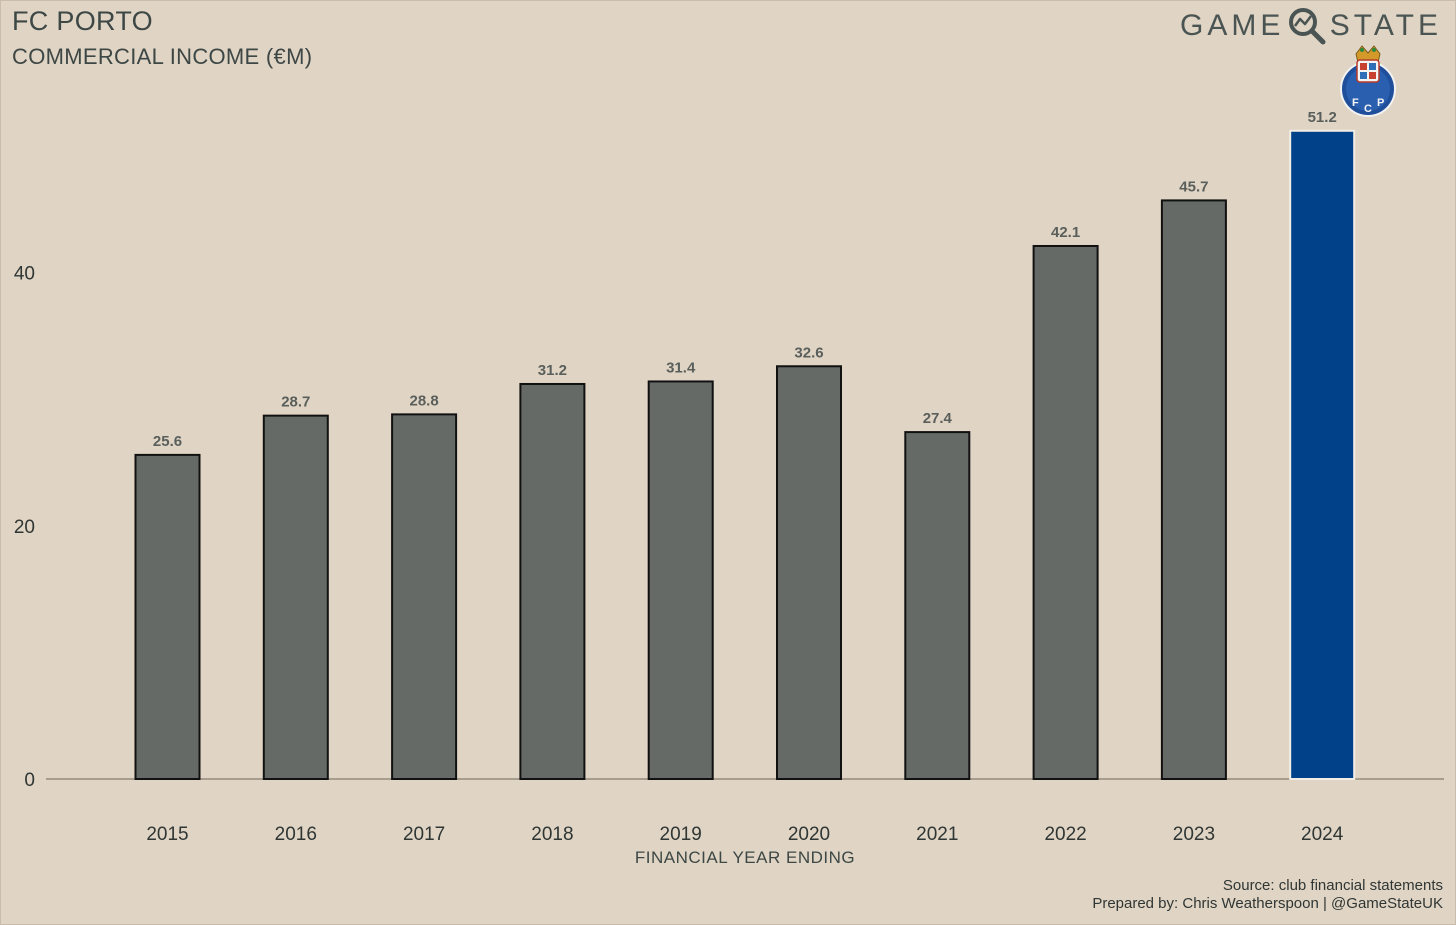 Image resolution: width=1456 pixels, height=925 pixels. What do you see at coordinates (937, 834) in the screenshot?
I see `x-tick-label: 2021` at bounding box center [937, 834].